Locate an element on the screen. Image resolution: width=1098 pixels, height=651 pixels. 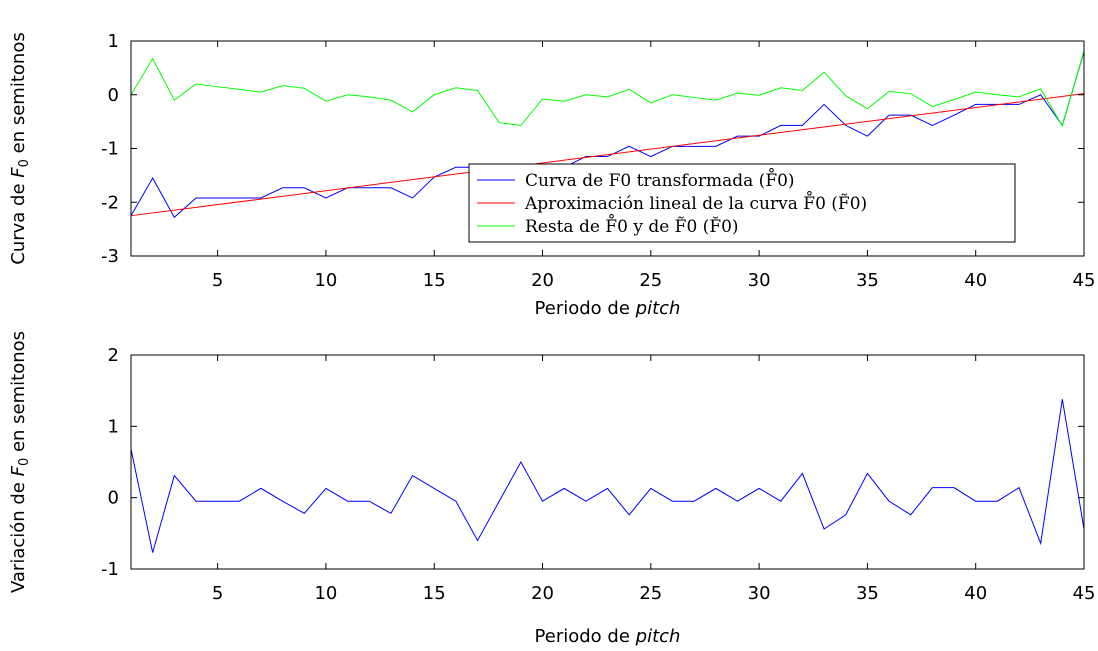
y-tick-label: -3 is located at coordinates (110, 256).